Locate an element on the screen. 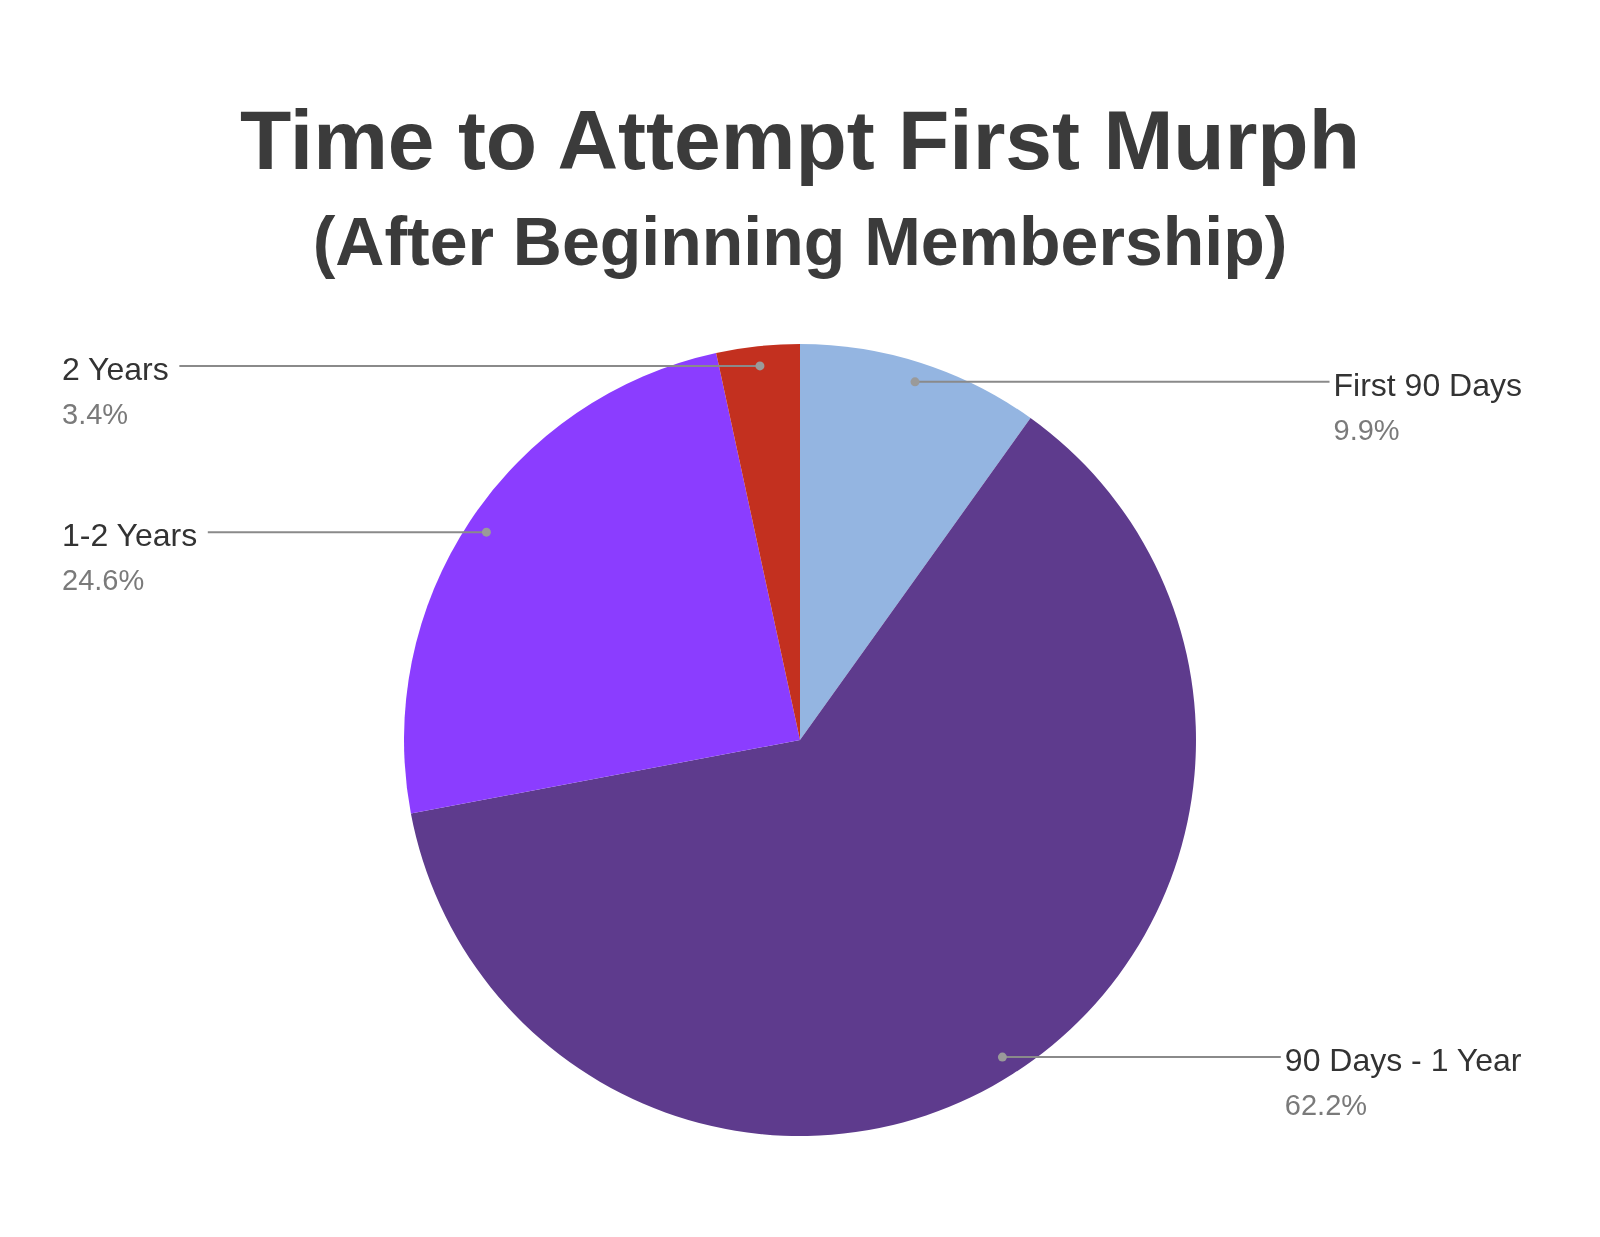 This screenshot has width=1600, height=1237. data-label: 9.9% is located at coordinates (1366, 429).